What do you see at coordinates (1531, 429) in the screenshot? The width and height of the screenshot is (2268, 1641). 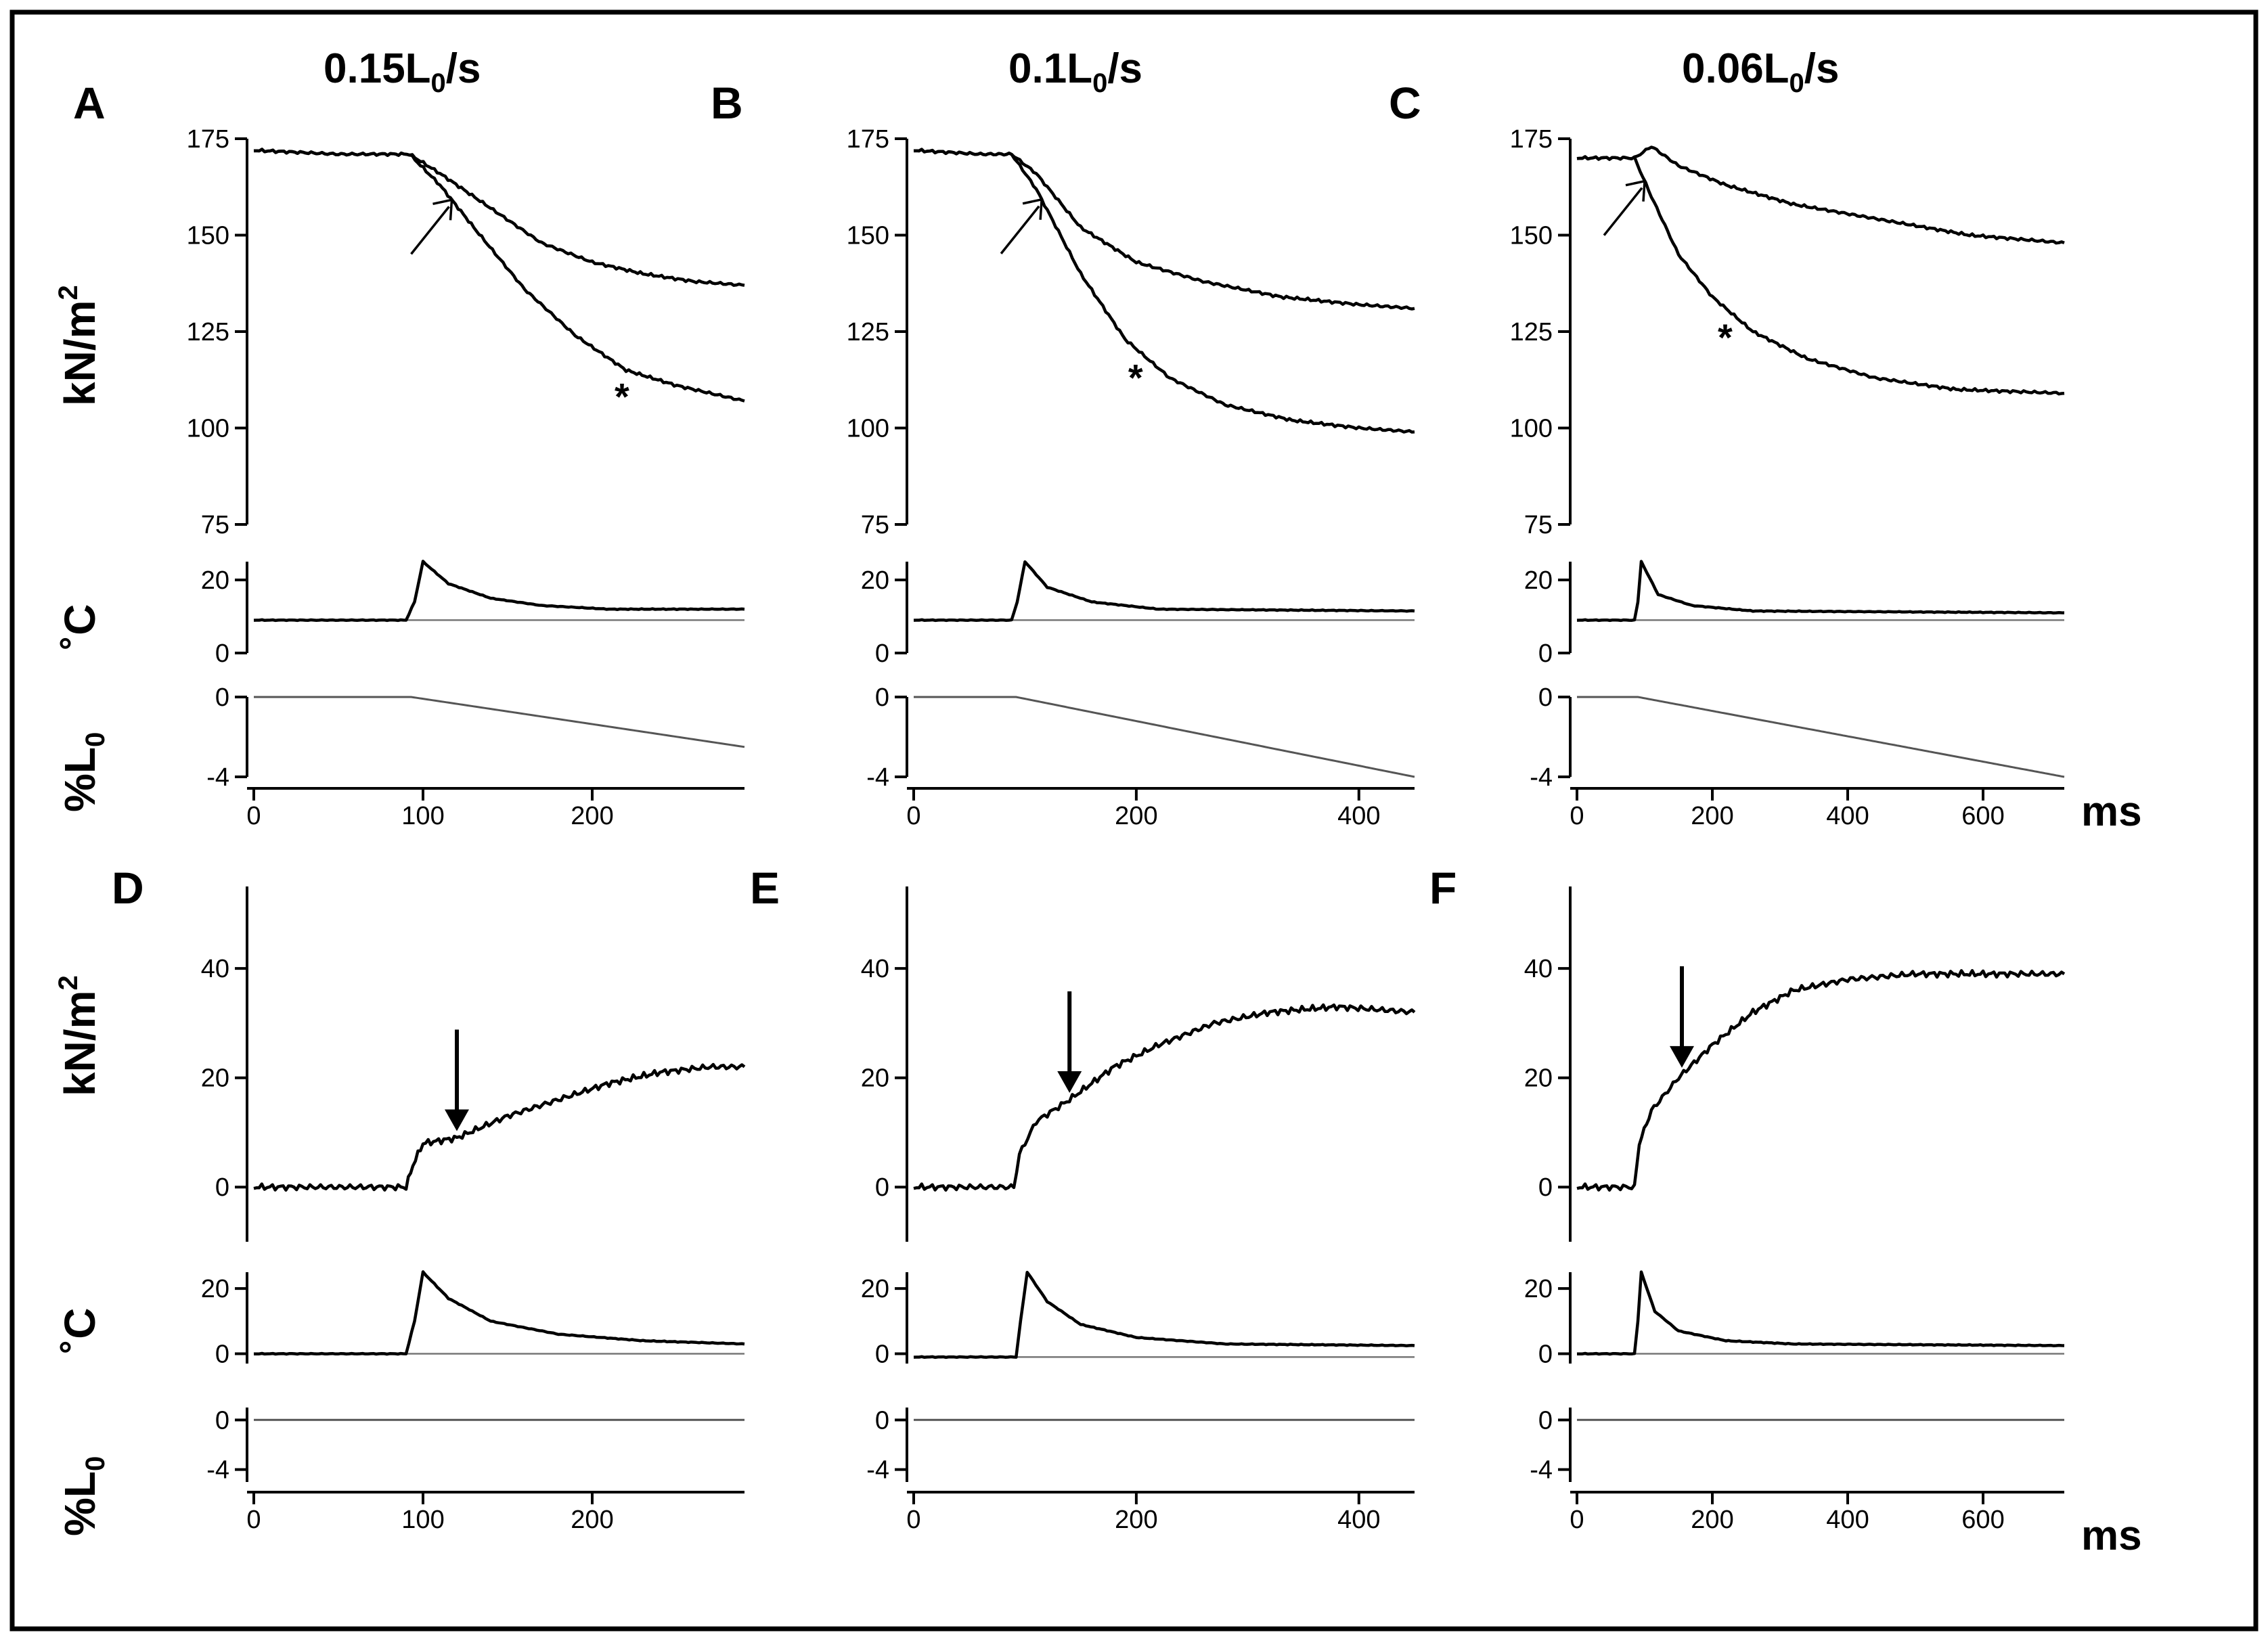 I see `y-tick-label-force-c: 100` at bounding box center [1531, 429].